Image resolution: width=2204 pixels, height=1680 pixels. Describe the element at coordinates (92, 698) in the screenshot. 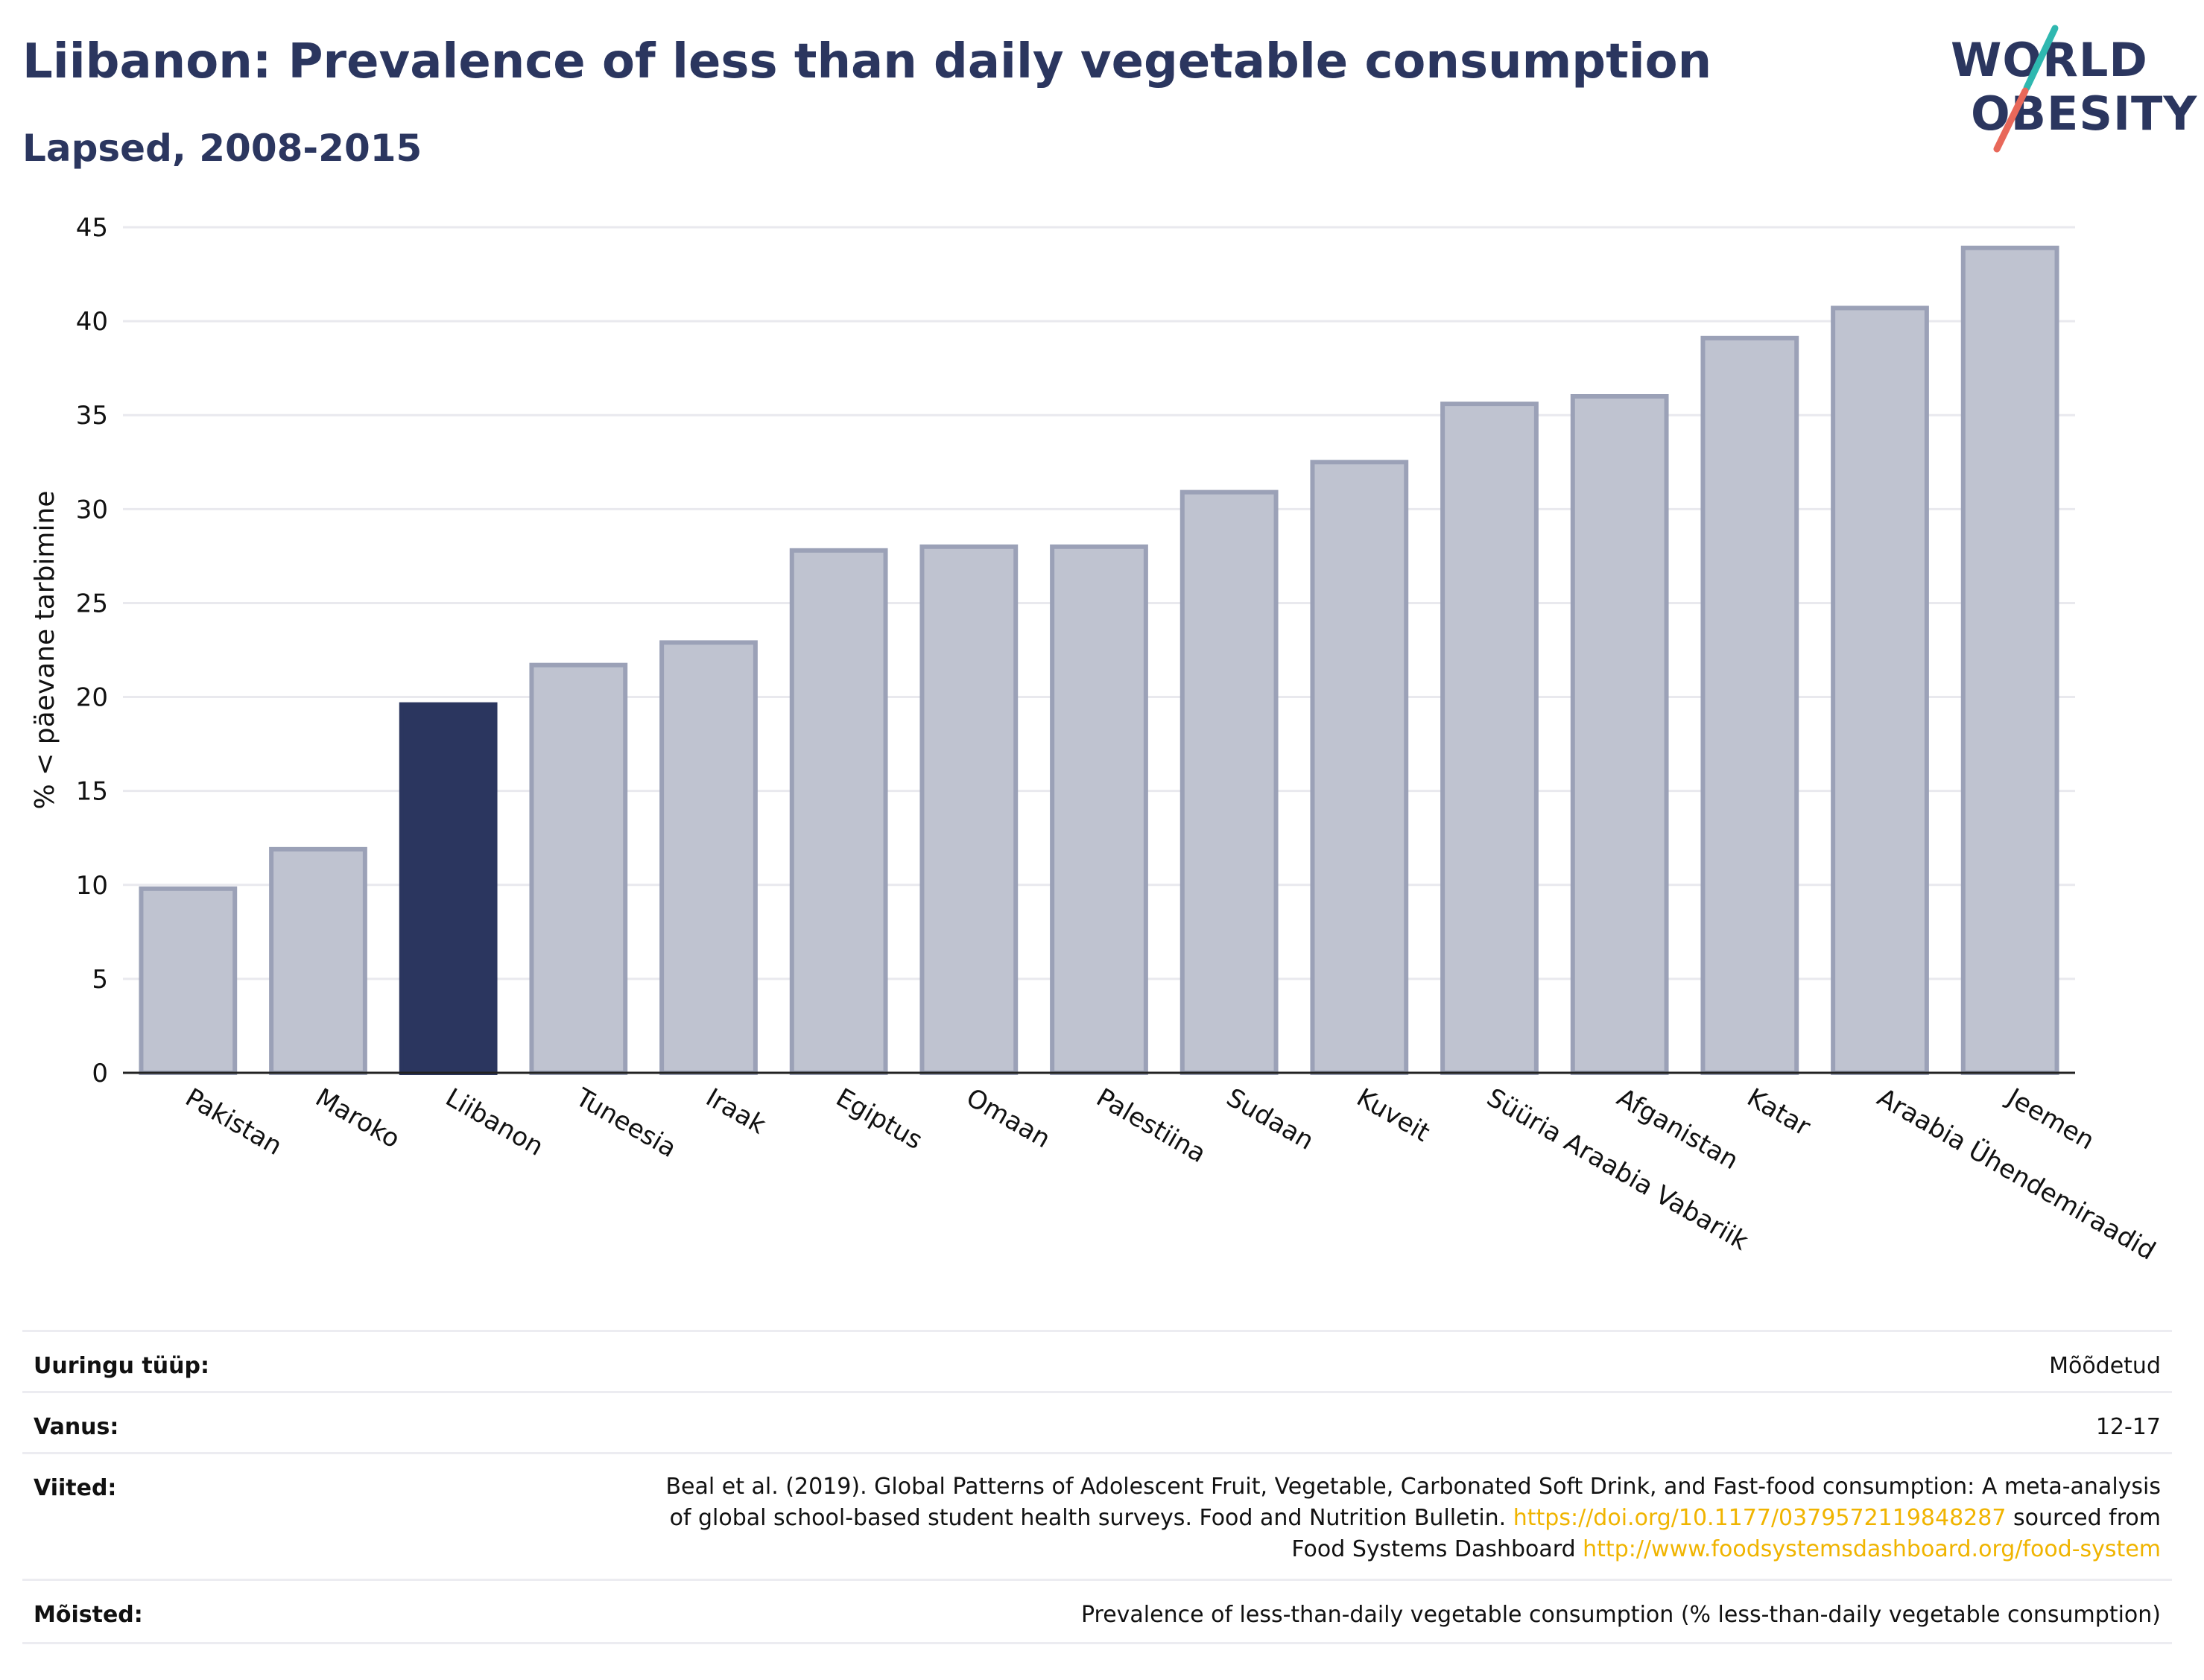

I see `y-tick-label: 20` at that location.